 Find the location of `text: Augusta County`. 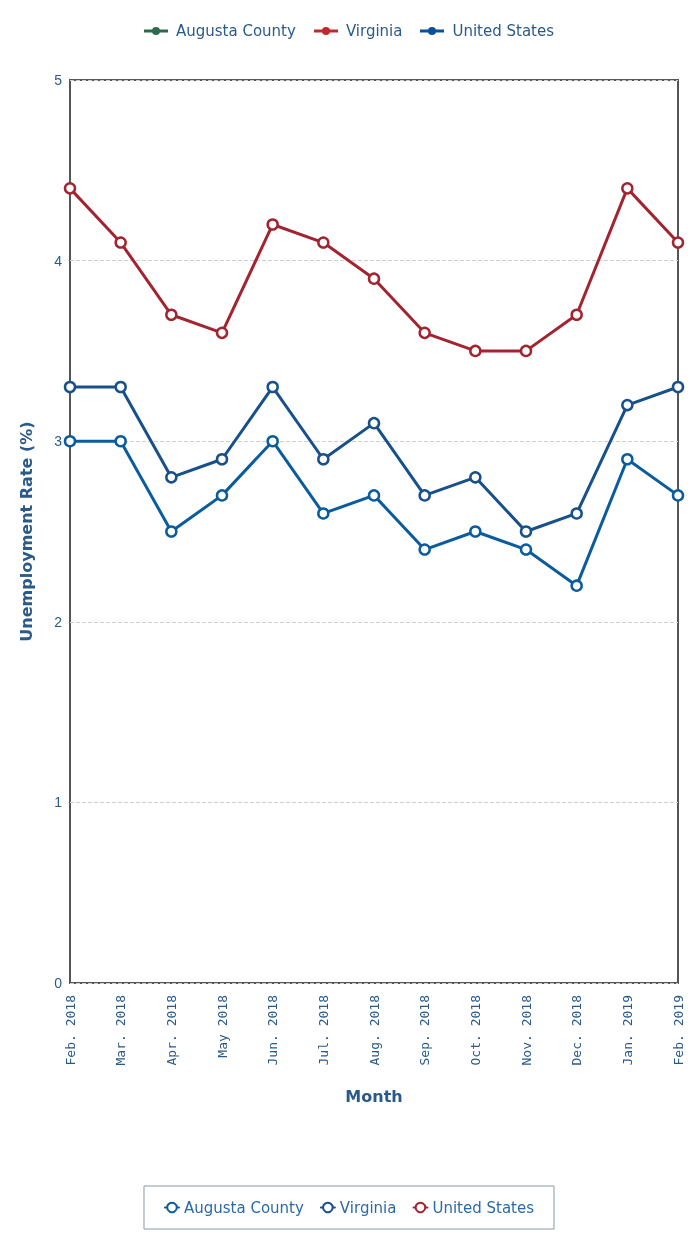

text: Augusta County is located at coordinates (235, 31).